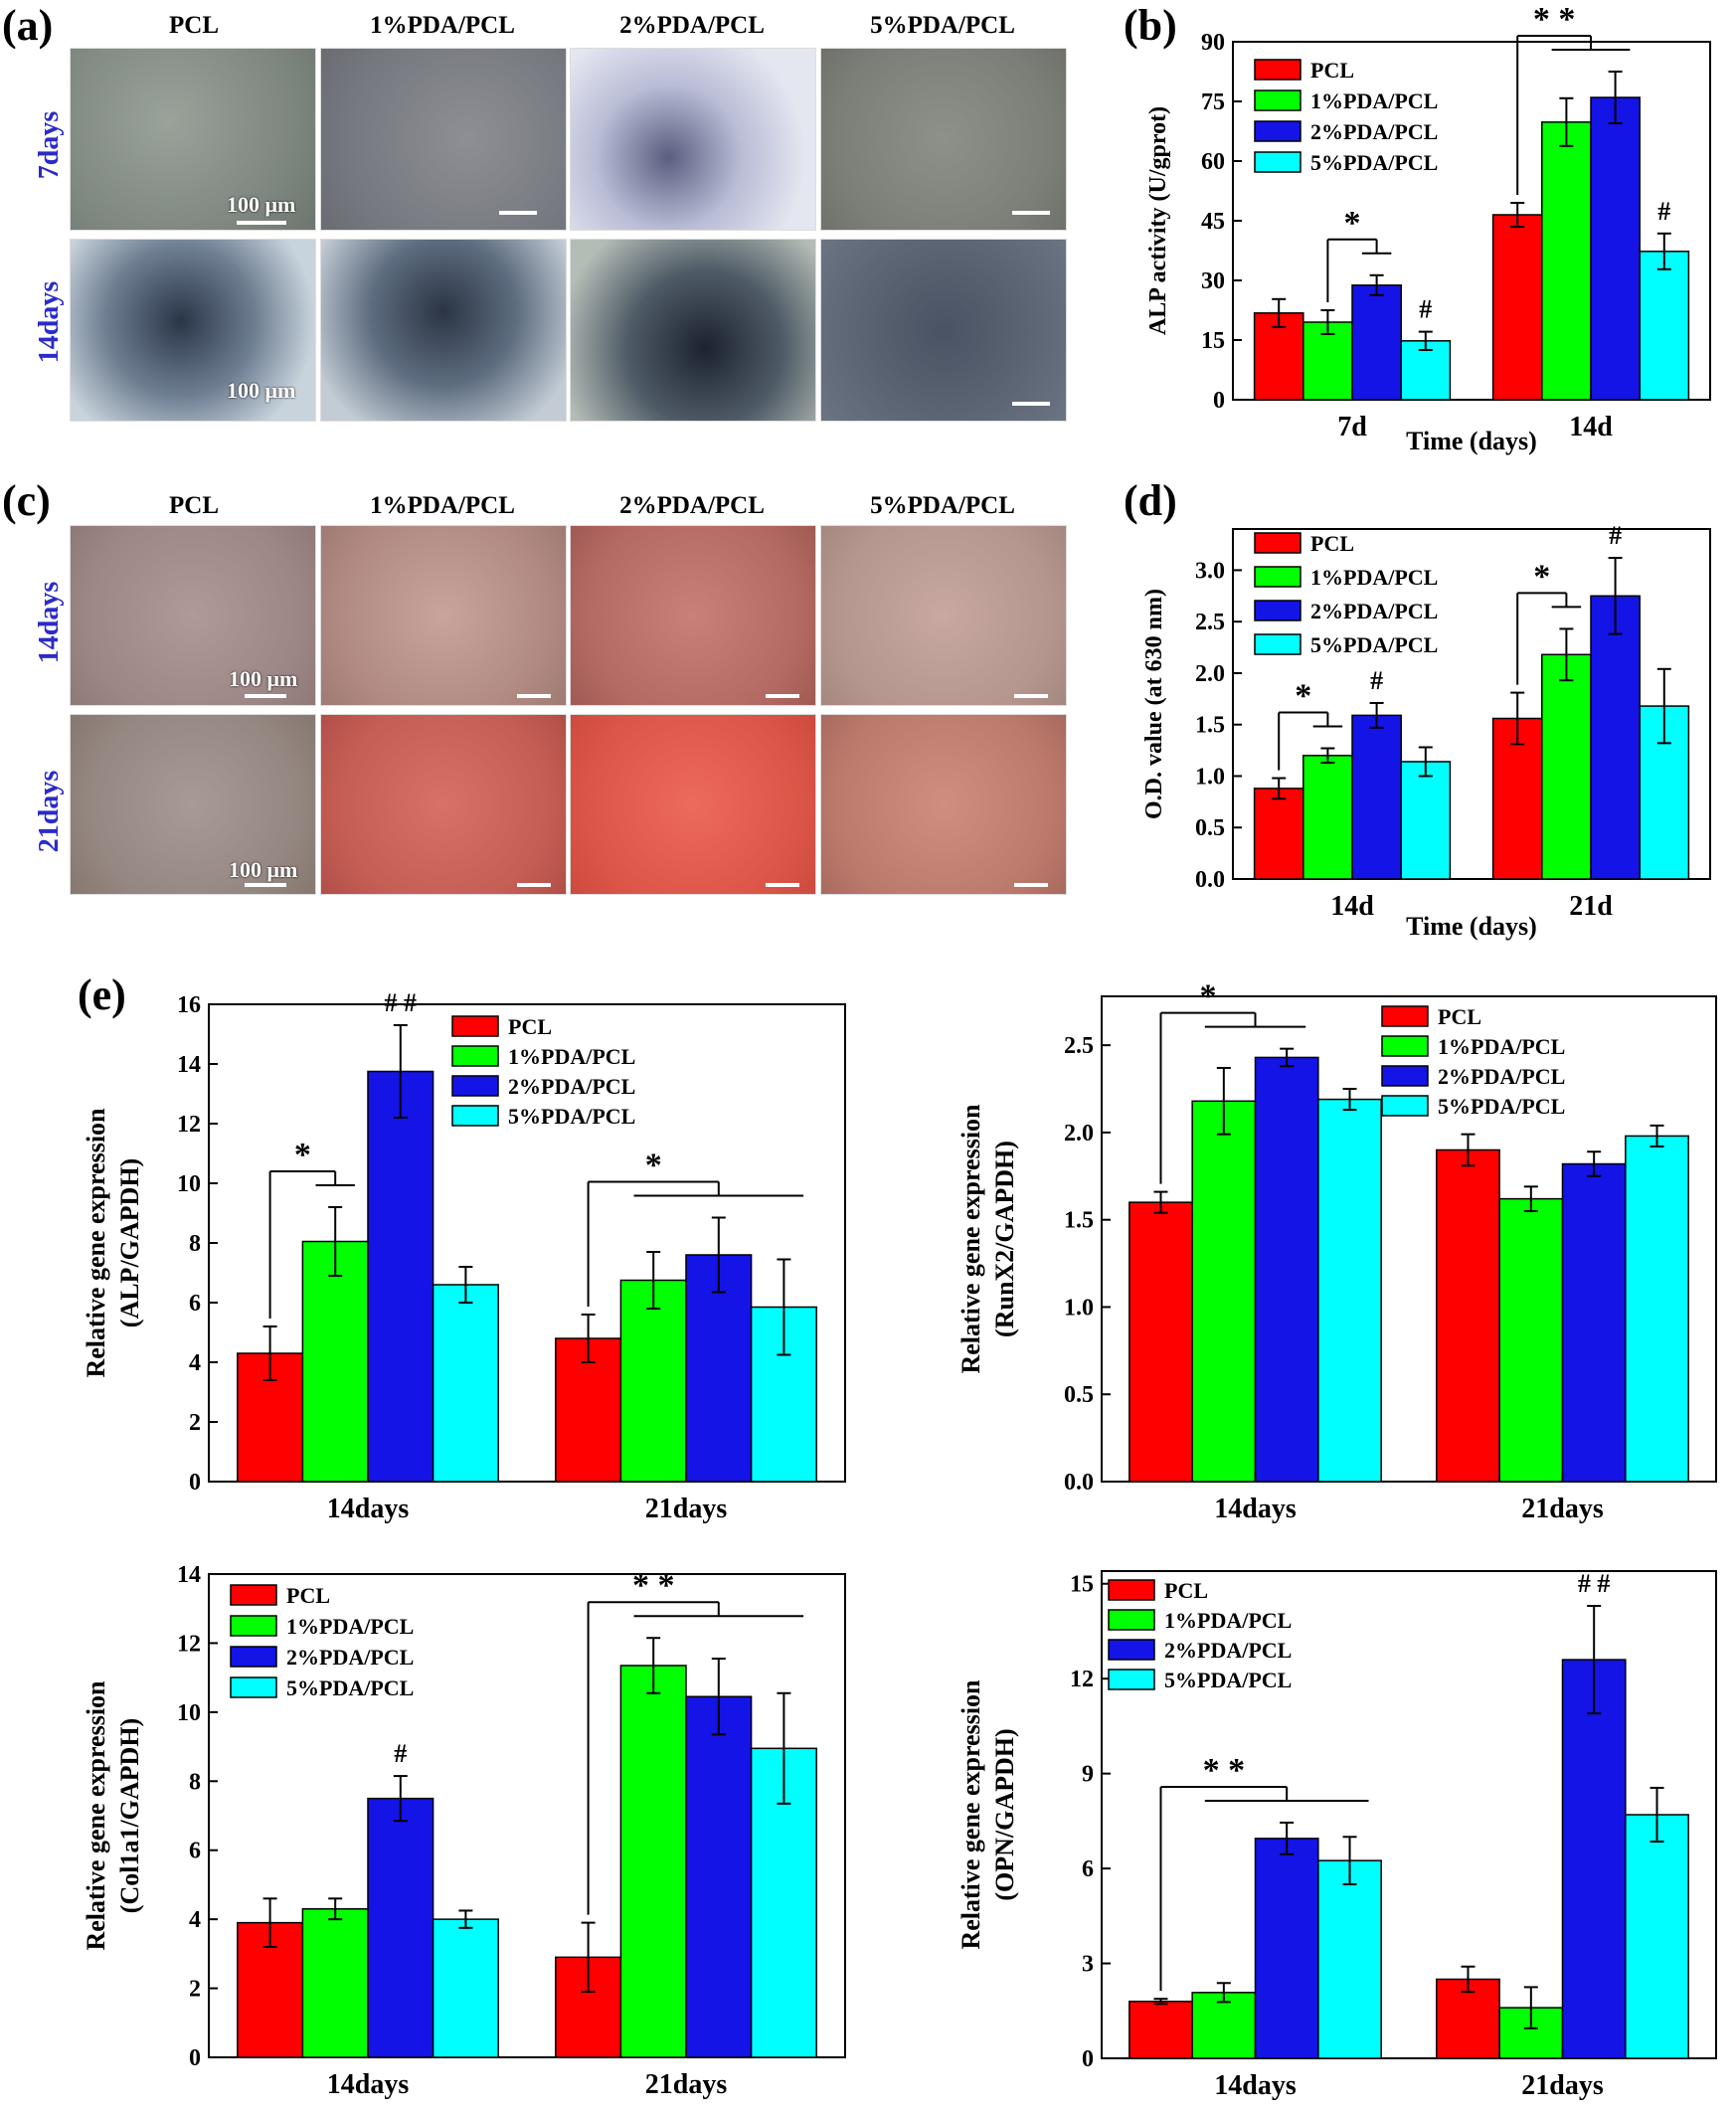 The height and width of the screenshot is (2116, 1736). What do you see at coordinates (1079, 1134) in the screenshot?
I see `y-tick-label: 2.0` at bounding box center [1079, 1134].